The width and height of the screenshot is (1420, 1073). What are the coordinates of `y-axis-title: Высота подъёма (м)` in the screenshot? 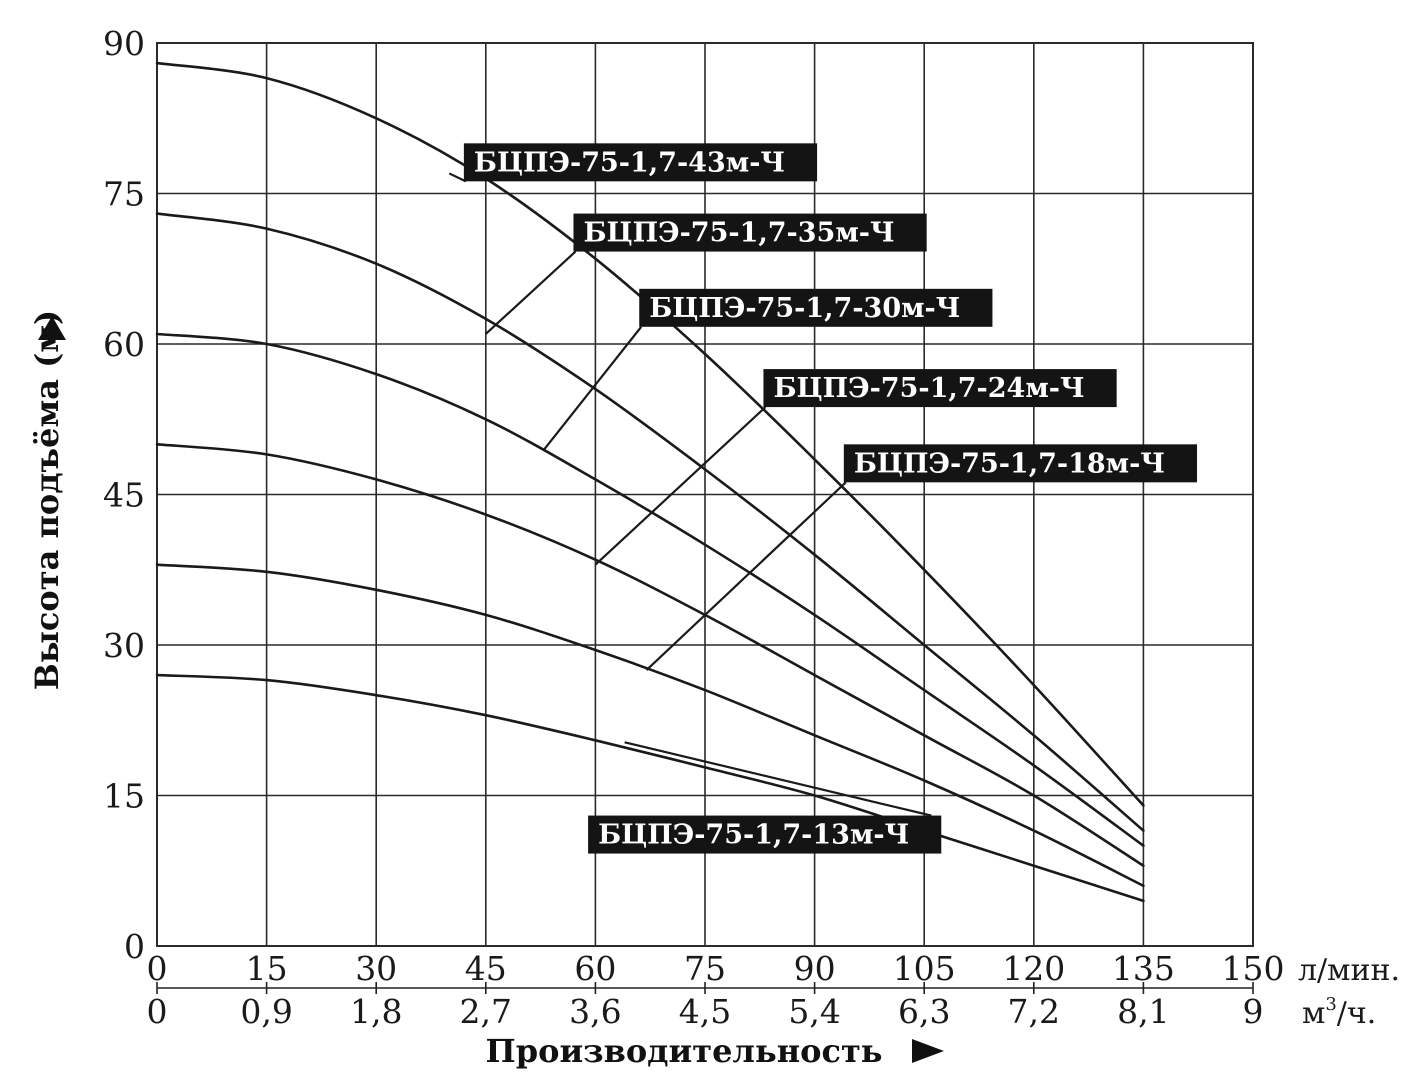 It's located at (47, 500).